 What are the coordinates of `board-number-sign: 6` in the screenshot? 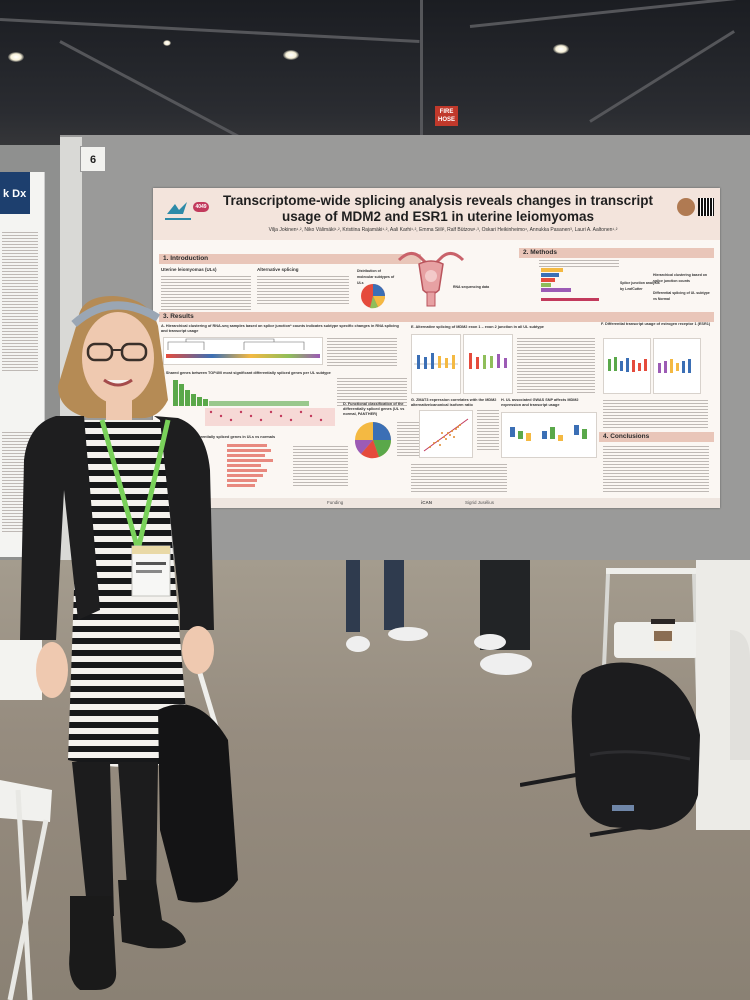 It's located at (93, 159).